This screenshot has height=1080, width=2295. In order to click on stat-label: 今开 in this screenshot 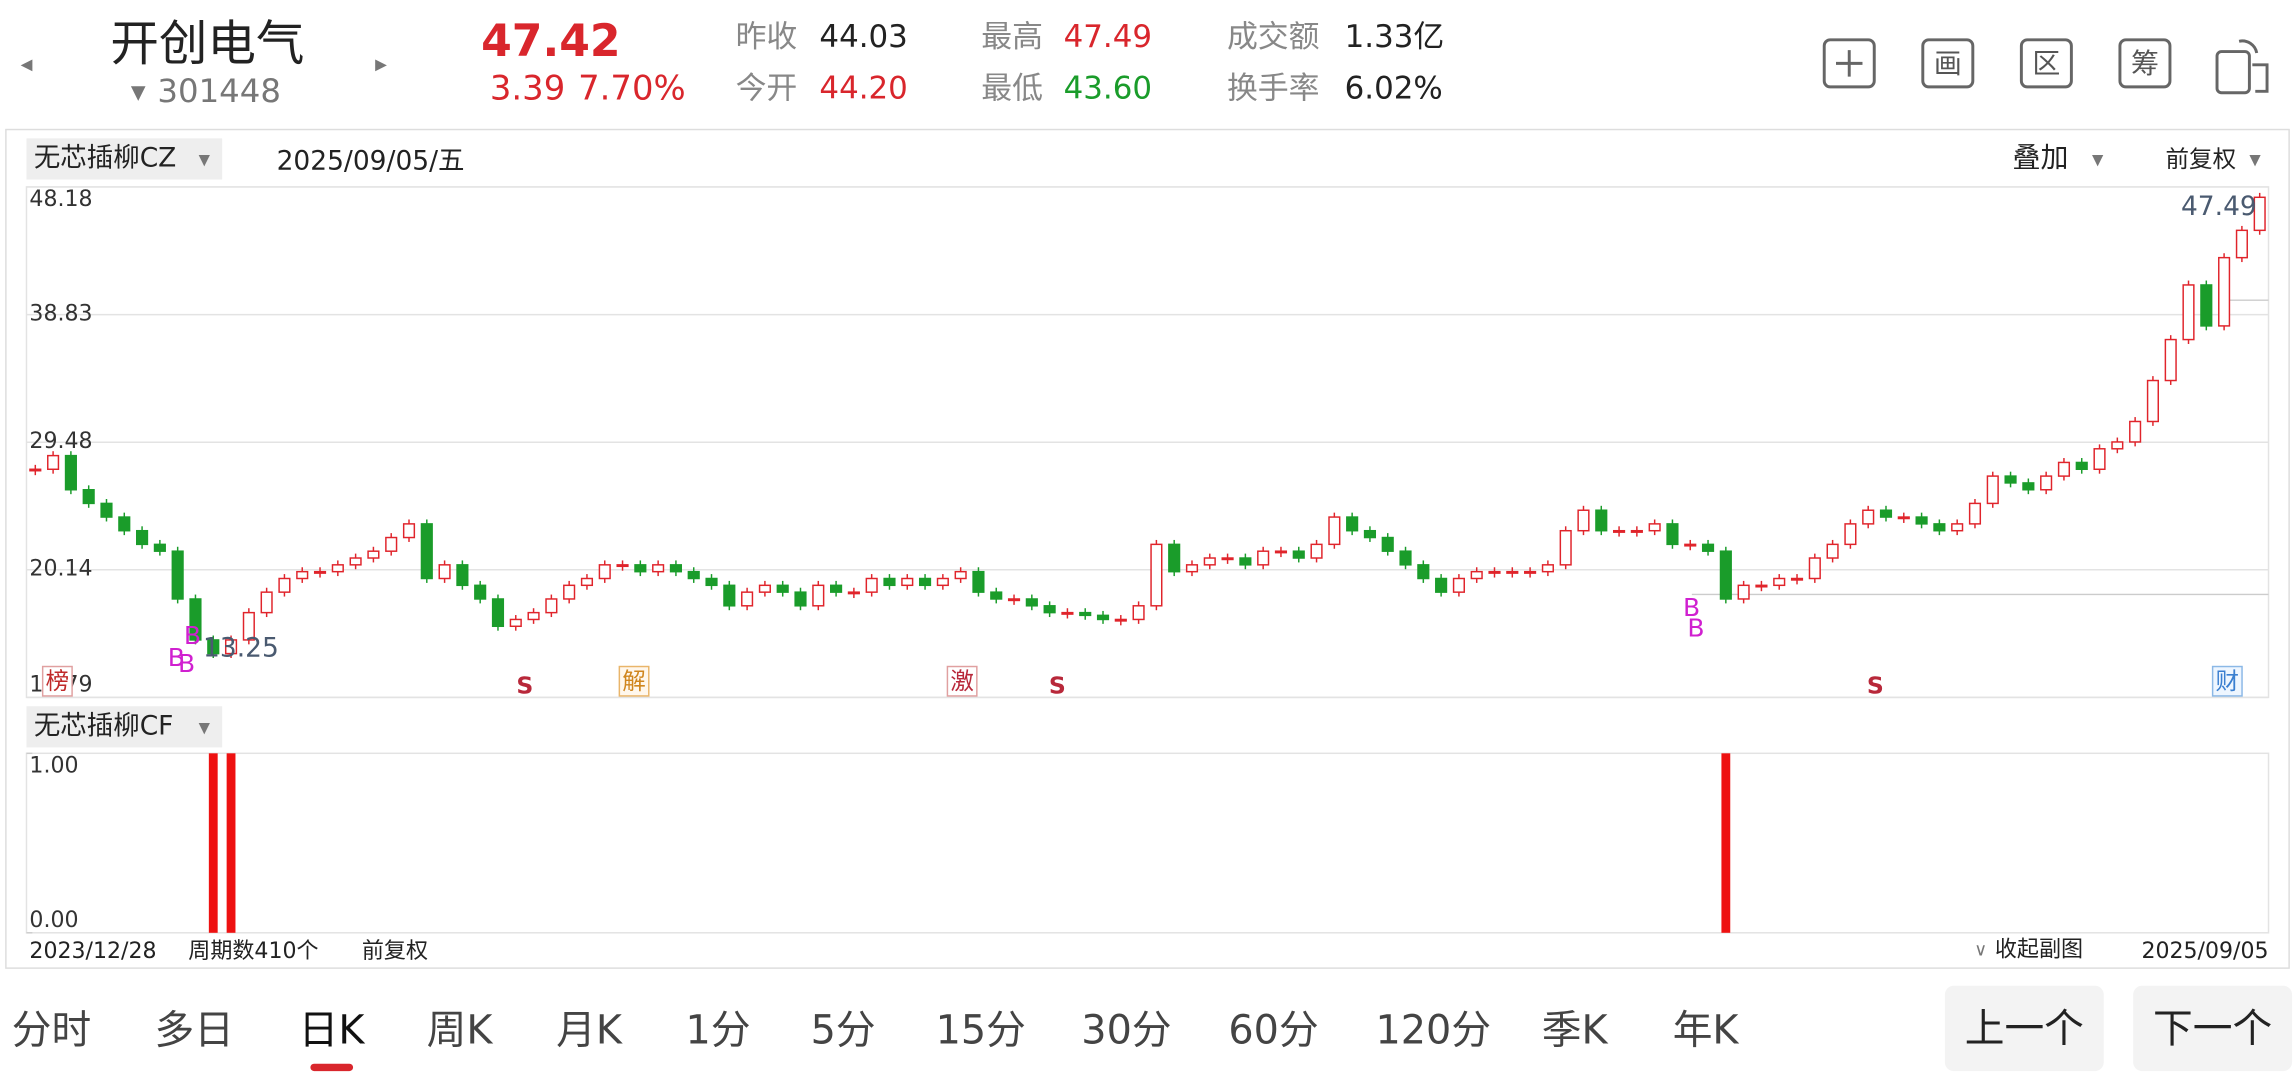, I will do `click(767, 88)`.